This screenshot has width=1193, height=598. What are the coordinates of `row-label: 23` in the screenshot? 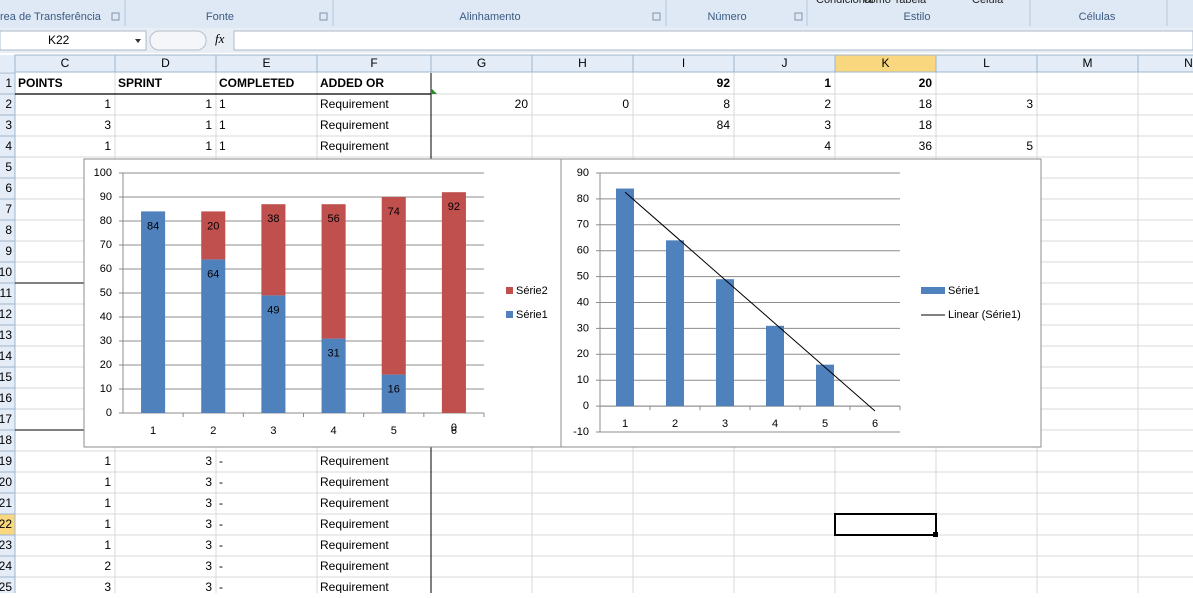 It's located at (6, 545).